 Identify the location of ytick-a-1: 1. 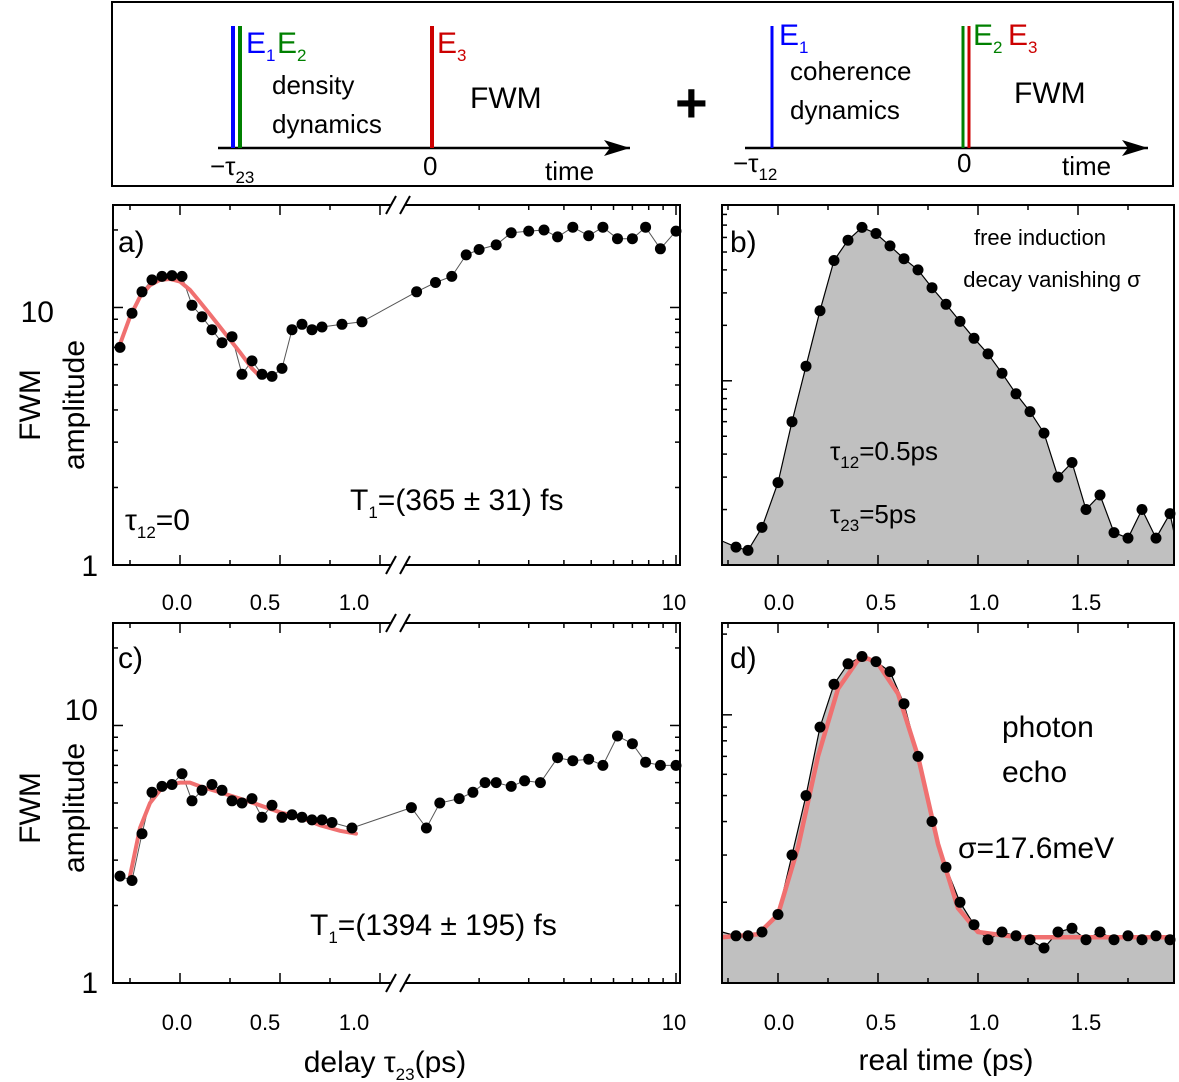
(89, 566).